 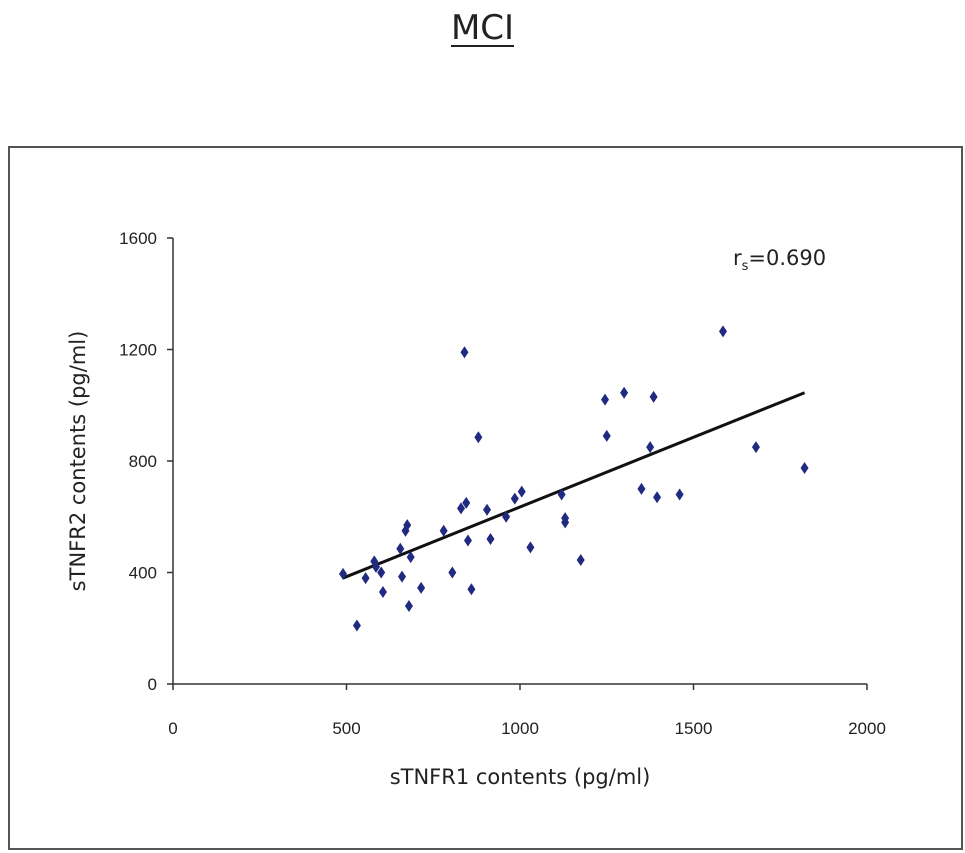 I want to click on y-tick-label: 1200, so click(x=138, y=350).